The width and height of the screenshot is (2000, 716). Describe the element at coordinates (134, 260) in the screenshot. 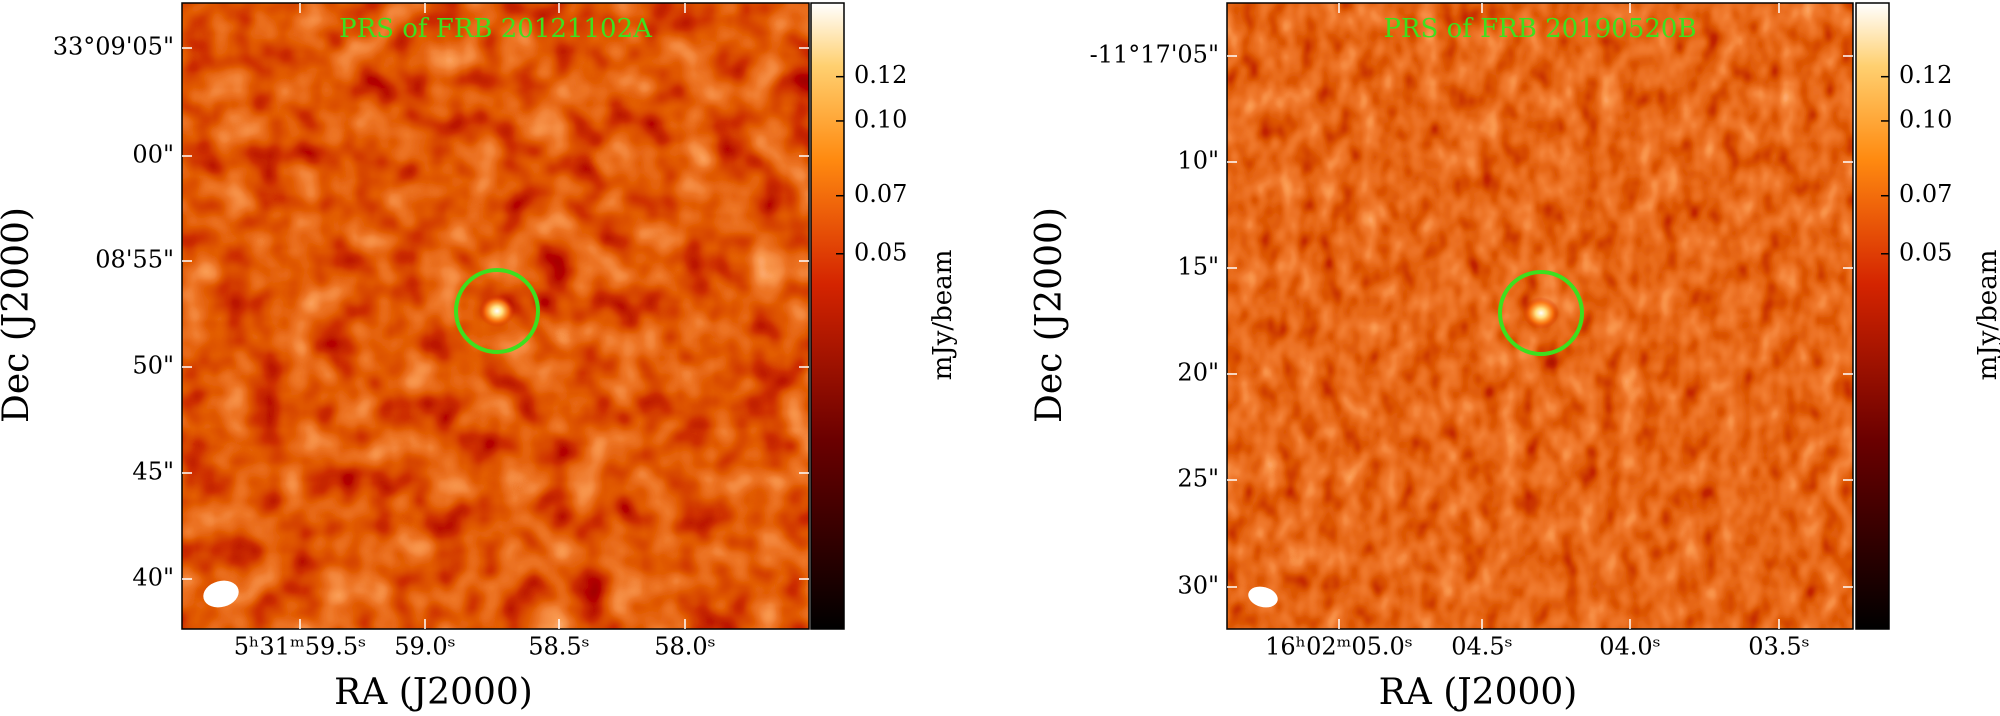

I see `y-tick-label: 08'55"` at that location.